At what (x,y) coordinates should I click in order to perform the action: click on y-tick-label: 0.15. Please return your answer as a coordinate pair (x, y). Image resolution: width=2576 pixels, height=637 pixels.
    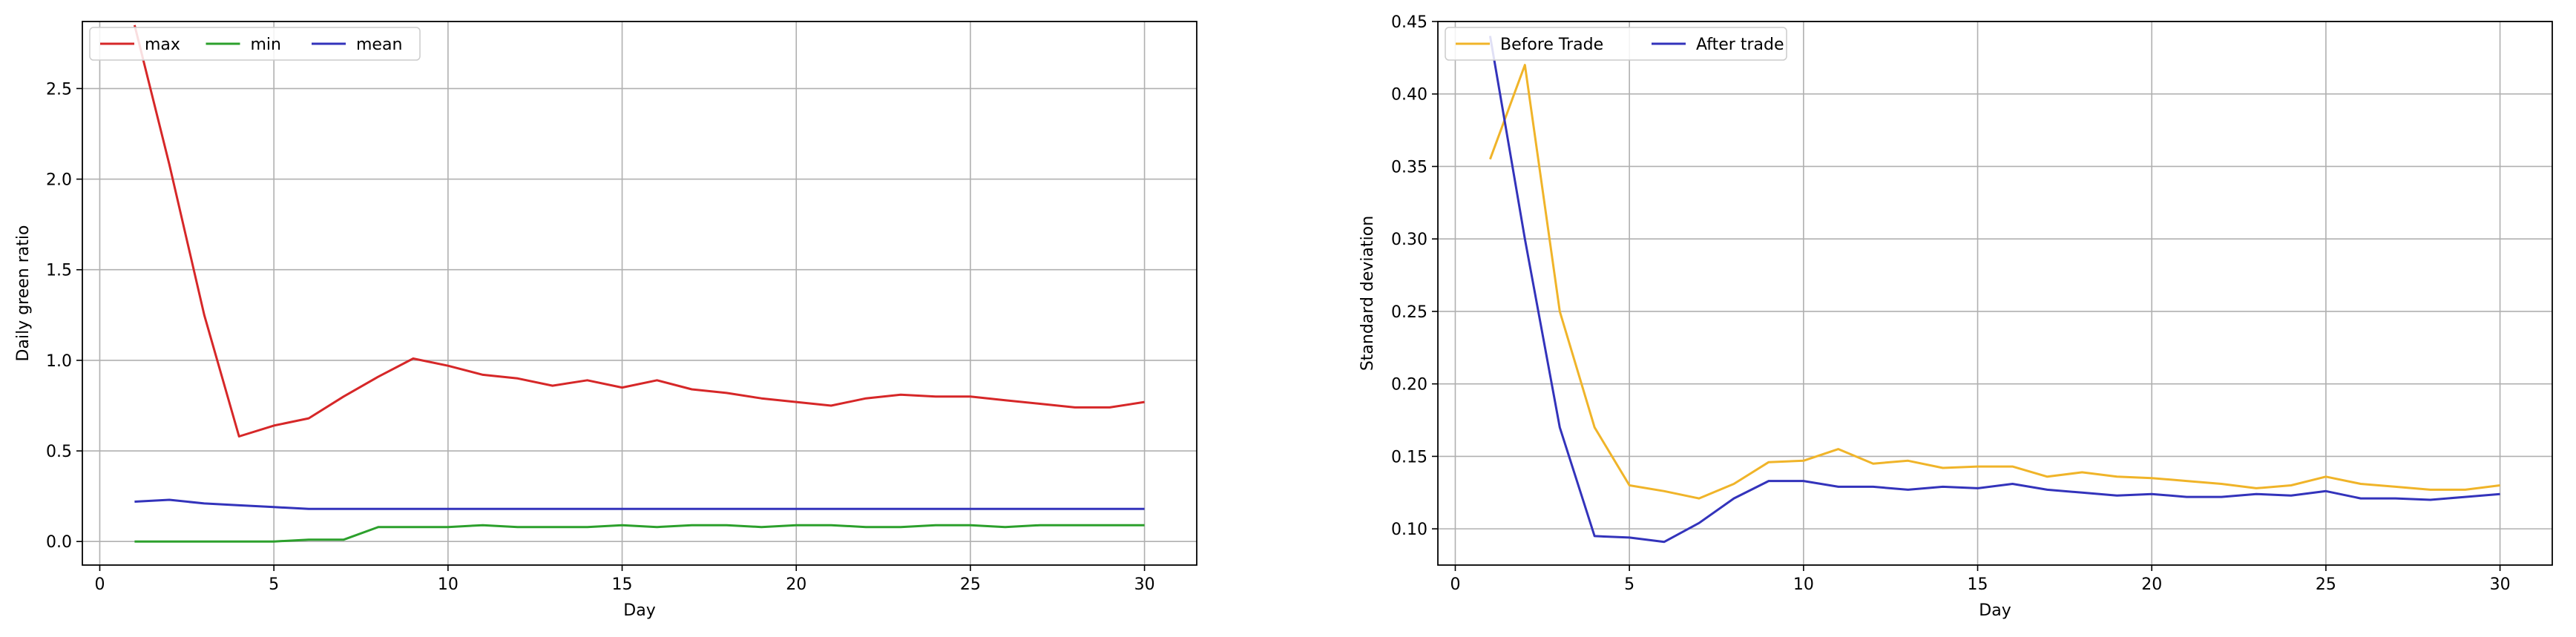
    Looking at the image, I should click on (1409, 457).